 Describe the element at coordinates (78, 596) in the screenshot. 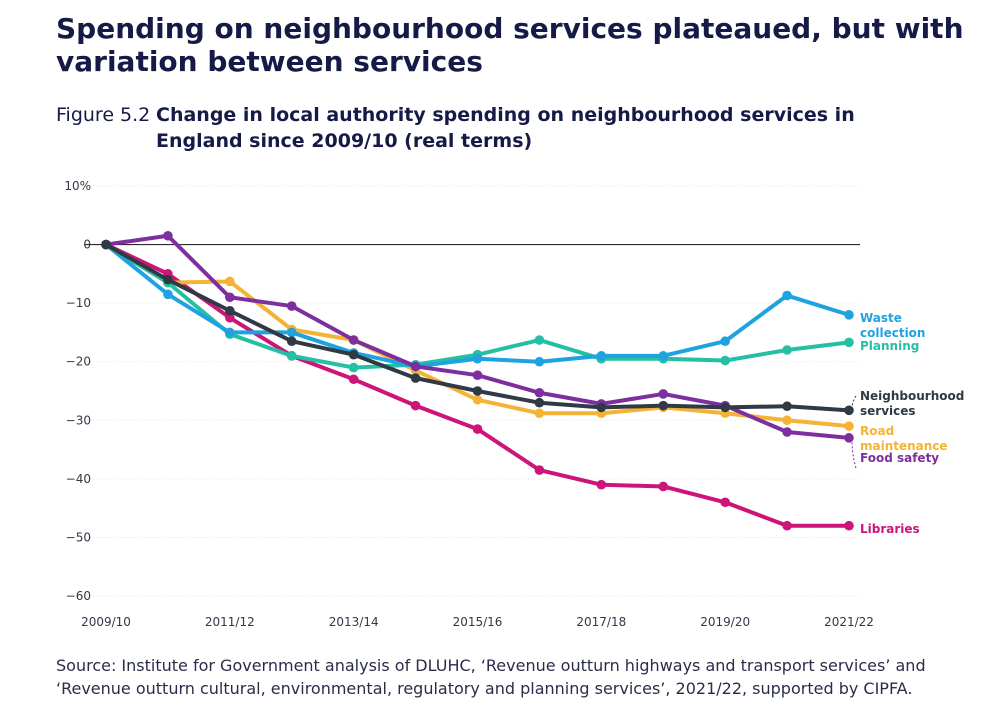

I see `y-tick-label: −60` at that location.